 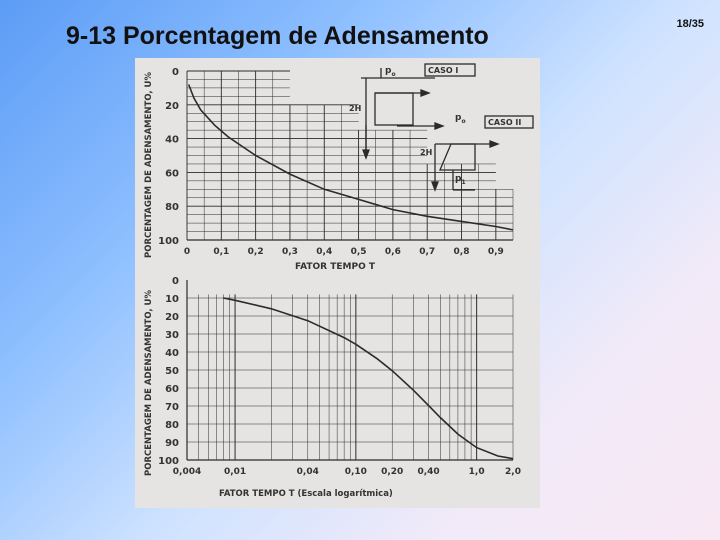 I want to click on bottom-y-tick-label: 10, so click(x=172, y=299).